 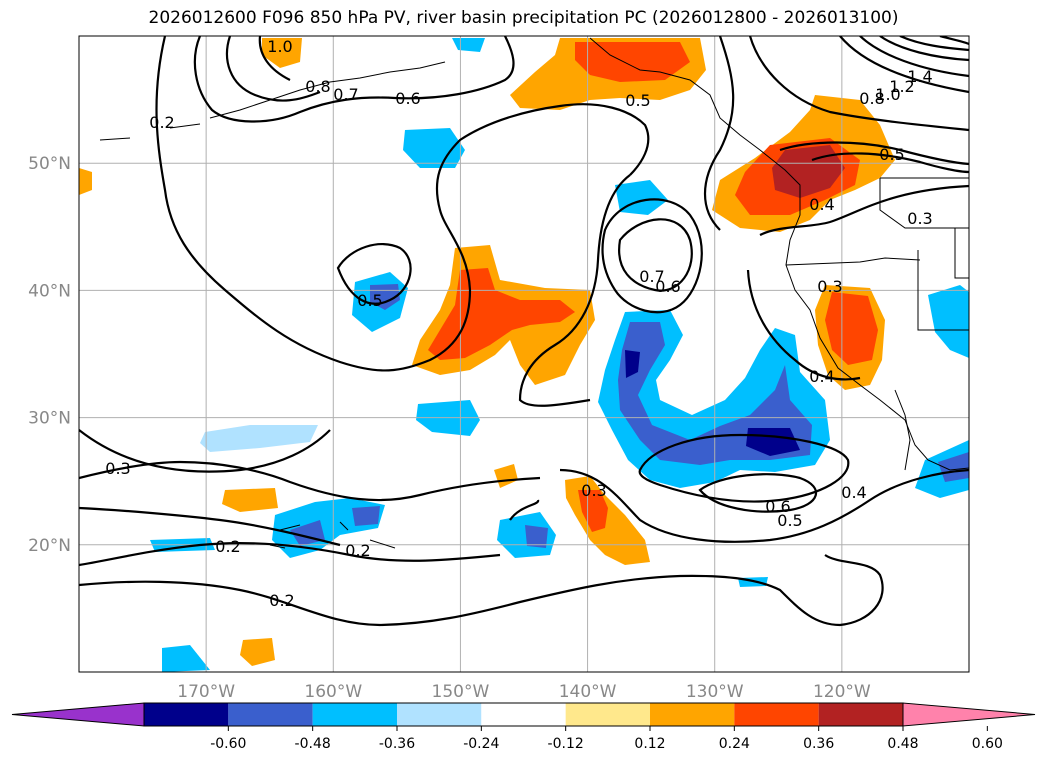 What do you see at coordinates (206, 692) in the screenshot?
I see `lon-tick-label: 170°W` at bounding box center [206, 692].